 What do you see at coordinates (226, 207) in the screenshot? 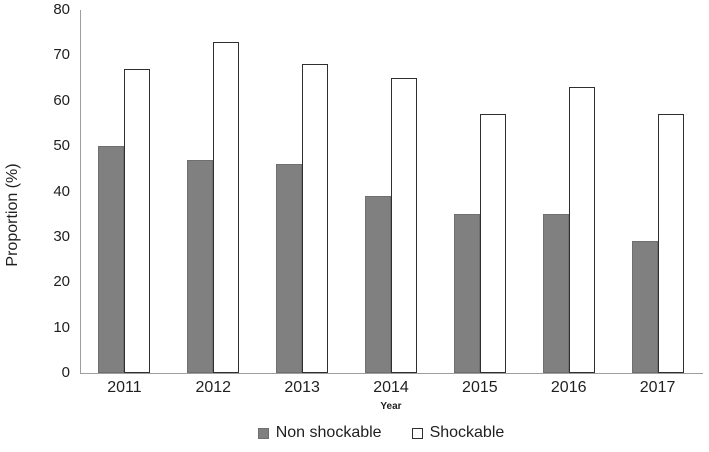
I see `bar-shockable-2012` at bounding box center [226, 207].